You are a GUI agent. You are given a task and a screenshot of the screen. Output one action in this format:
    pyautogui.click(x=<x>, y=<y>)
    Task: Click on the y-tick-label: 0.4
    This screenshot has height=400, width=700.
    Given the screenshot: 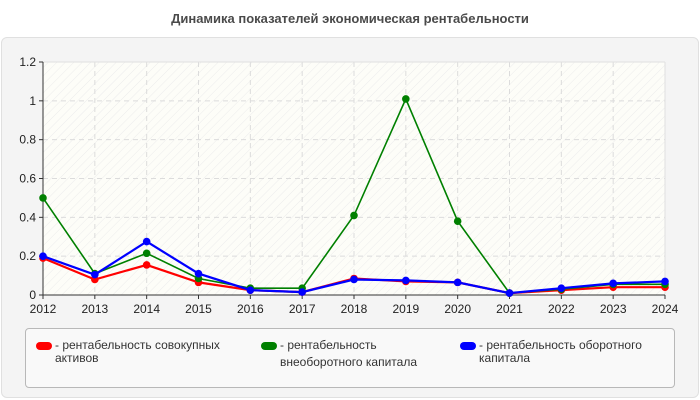 What is the action you would take?
    pyautogui.click(x=27, y=217)
    